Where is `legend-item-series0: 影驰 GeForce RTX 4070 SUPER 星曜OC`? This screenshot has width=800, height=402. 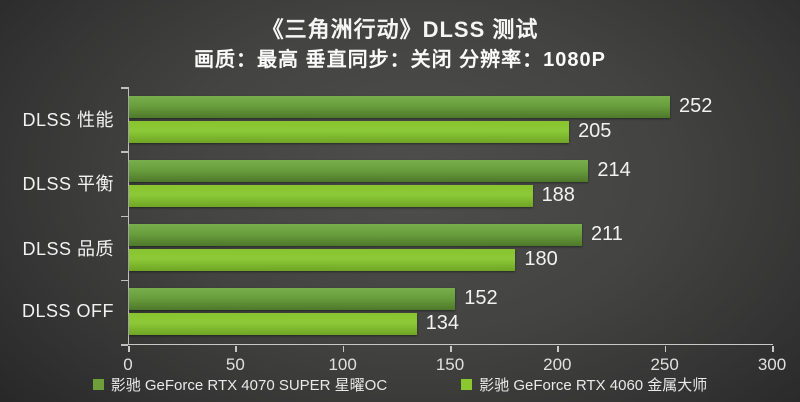
legend-item-series0: 影驰 GeForce RTX 4070 SUPER 星曜OC is located at coordinates (240, 384).